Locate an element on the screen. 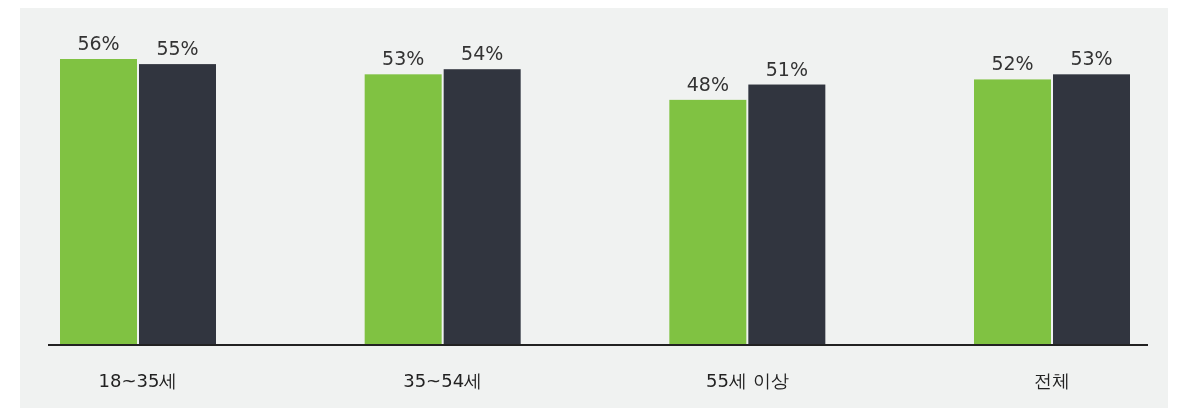  x-tick-label: 35~54세 is located at coordinates (443, 380).